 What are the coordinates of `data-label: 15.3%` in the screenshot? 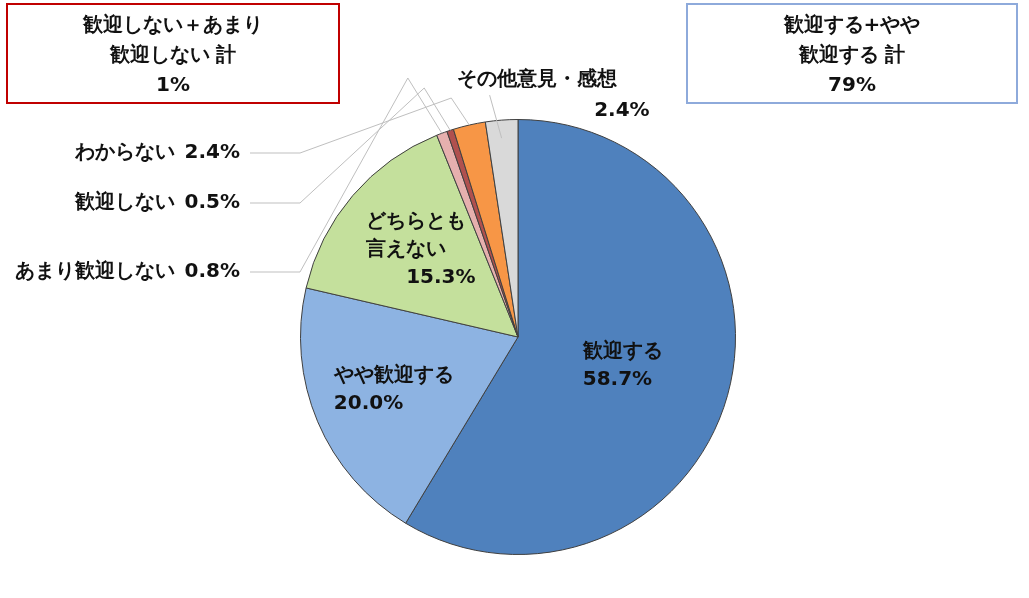 It's located at (441, 275).